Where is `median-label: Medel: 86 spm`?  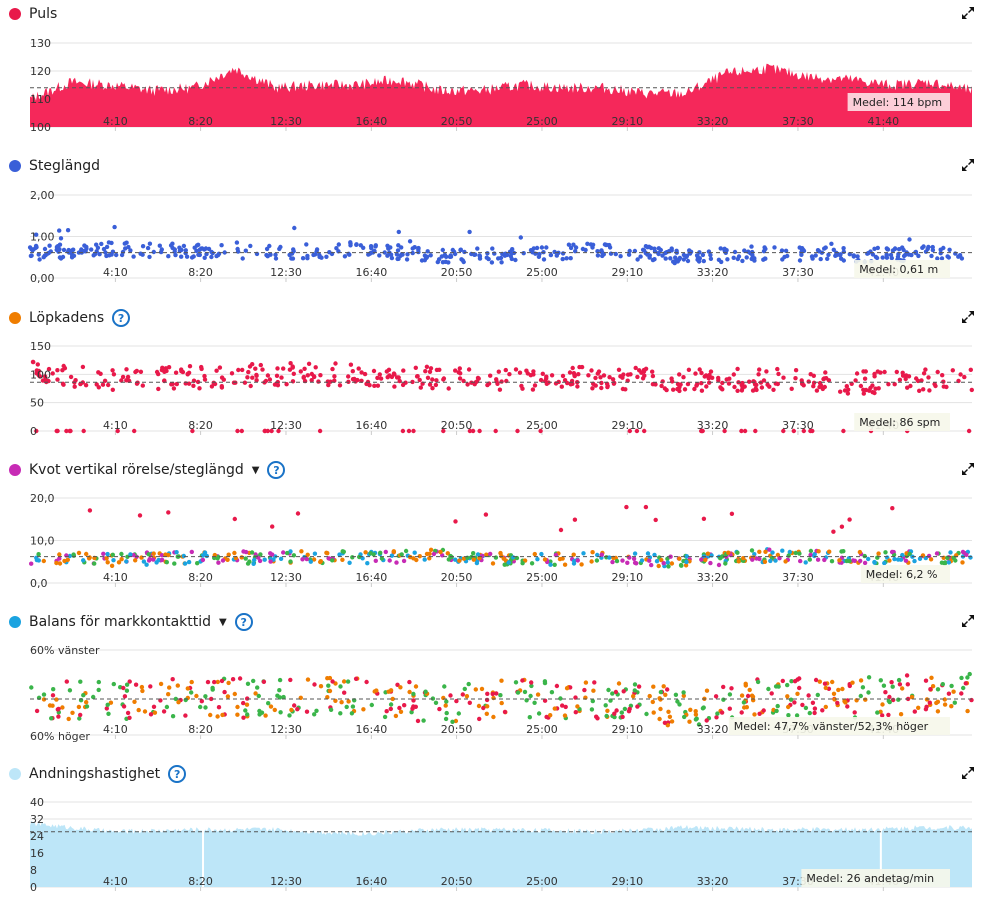
median-label: Medel: 86 spm is located at coordinates (899, 422).